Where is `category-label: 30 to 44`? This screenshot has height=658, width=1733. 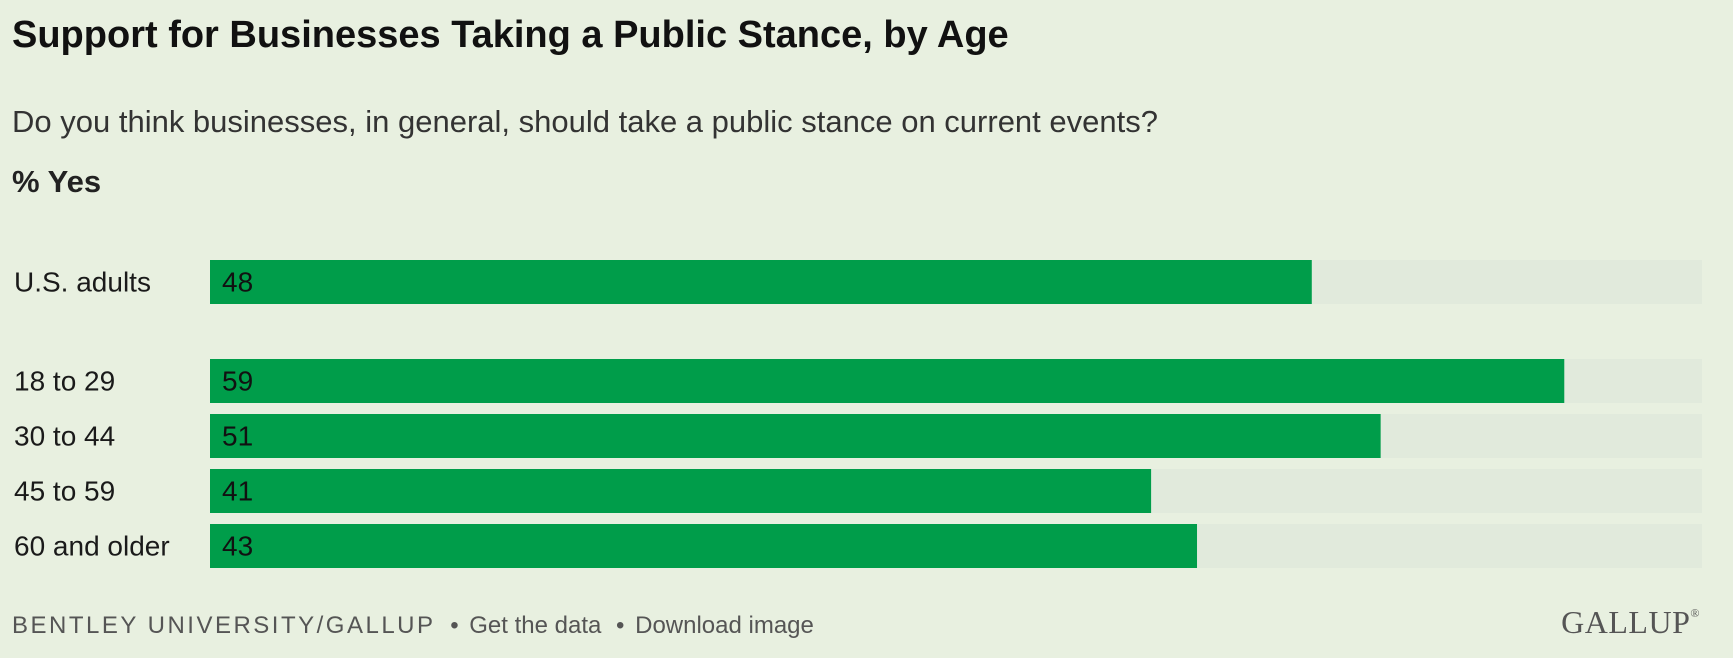
category-label: 30 to 44 is located at coordinates (64, 436).